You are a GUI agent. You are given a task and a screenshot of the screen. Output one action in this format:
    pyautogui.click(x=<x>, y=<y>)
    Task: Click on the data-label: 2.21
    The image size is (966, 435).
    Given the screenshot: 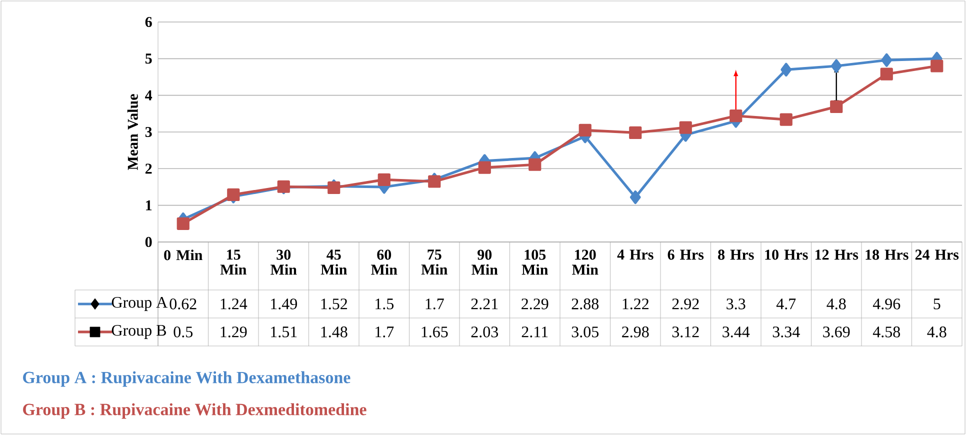 What is the action you would take?
    pyautogui.click(x=484, y=304)
    